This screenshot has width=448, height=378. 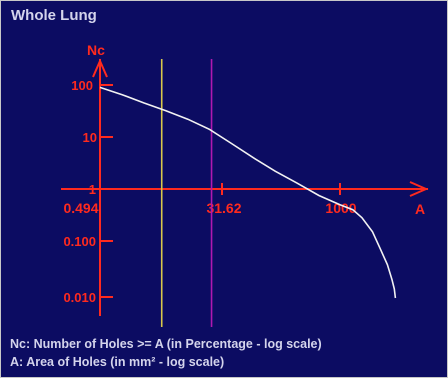 What do you see at coordinates (96, 50) in the screenshot?
I see `y-axis-label: Nc` at bounding box center [96, 50].